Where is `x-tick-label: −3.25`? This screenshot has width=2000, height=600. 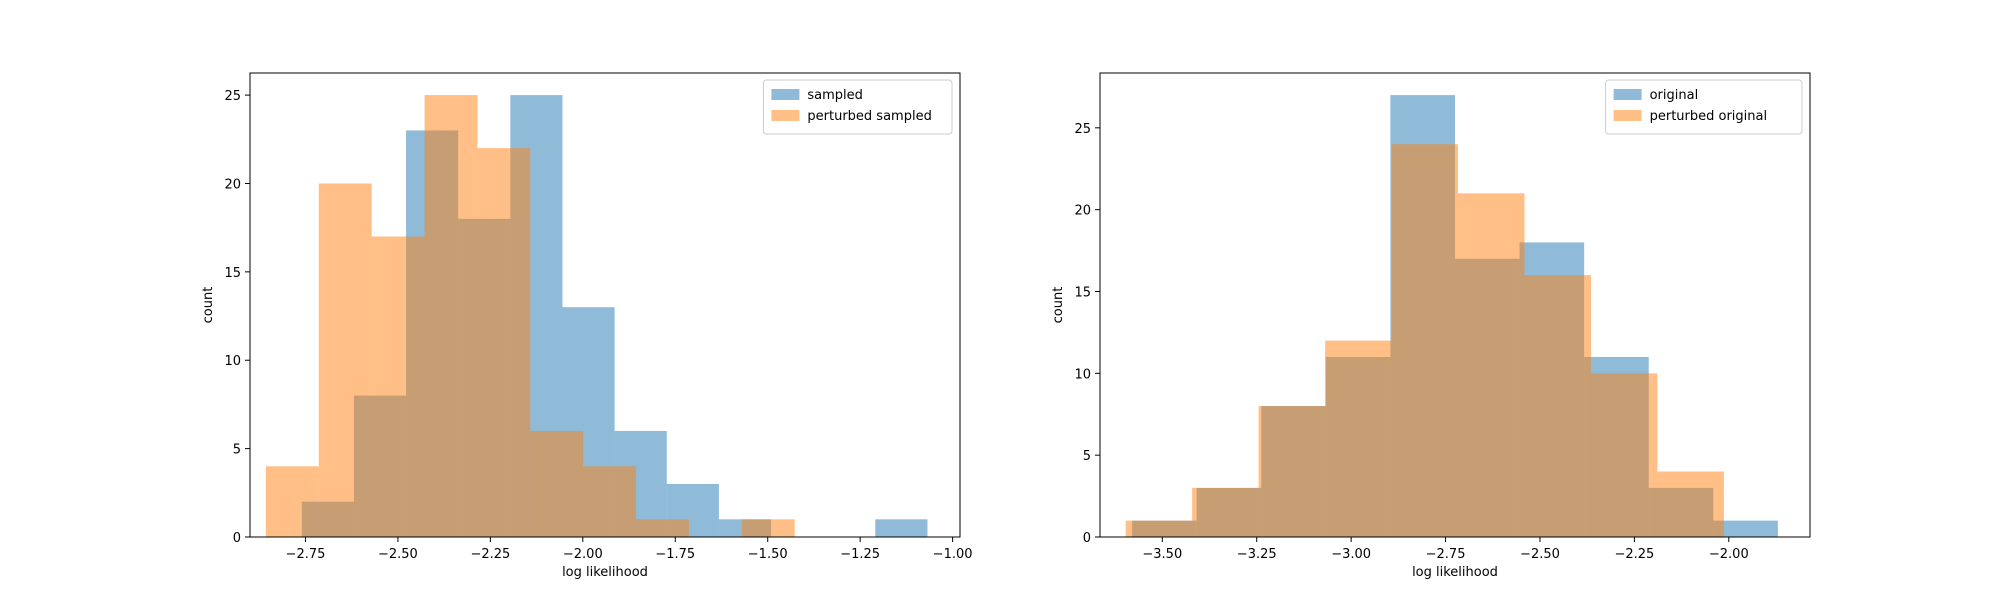
x-tick-label: −3.25 is located at coordinates (1257, 554).